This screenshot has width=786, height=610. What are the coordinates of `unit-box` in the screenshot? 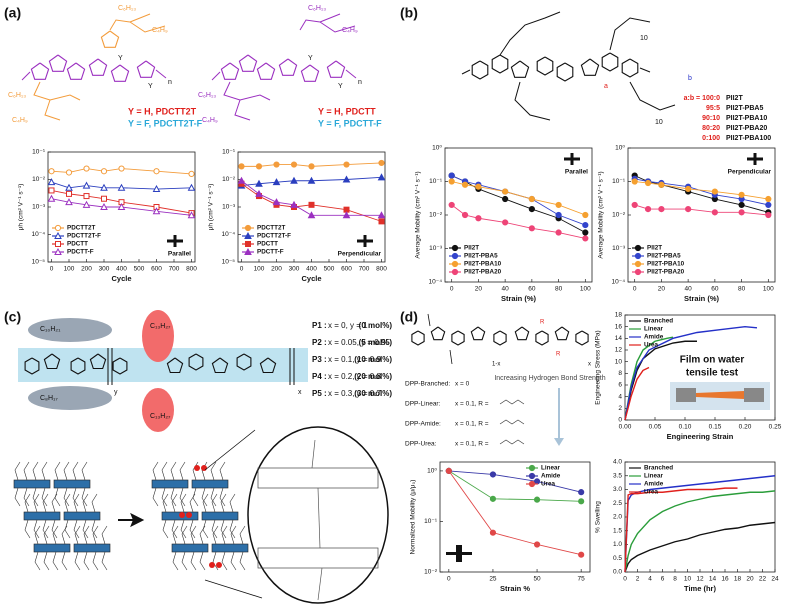 It's located at (318, 558).